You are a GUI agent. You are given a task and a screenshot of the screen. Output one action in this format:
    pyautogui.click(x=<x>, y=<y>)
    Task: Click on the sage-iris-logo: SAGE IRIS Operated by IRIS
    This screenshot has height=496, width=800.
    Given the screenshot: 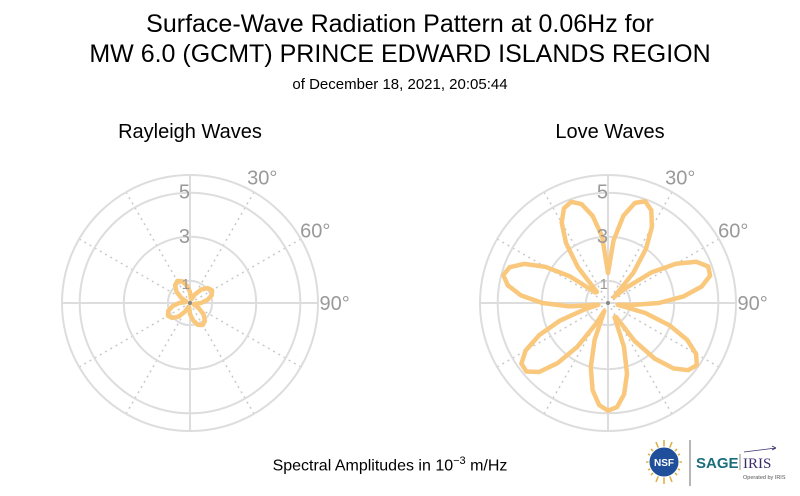 What is the action you would take?
    pyautogui.click(x=741, y=463)
    